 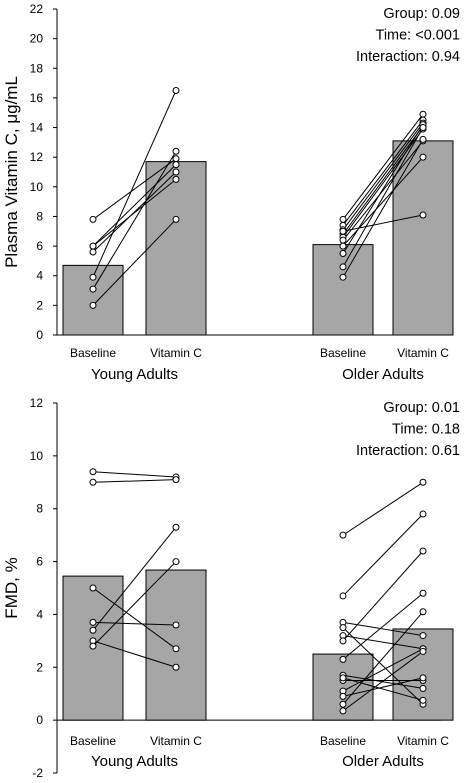 I want to click on stat-annotation: Group: 0.09, so click(x=421, y=14).